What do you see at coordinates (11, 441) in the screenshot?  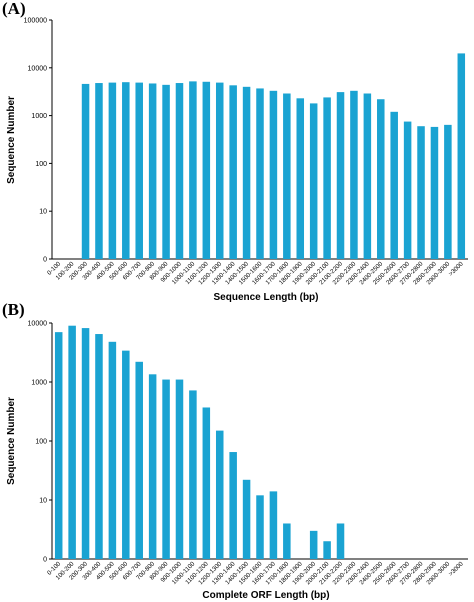 I see `y-axis-title-b: Sequence Number` at bounding box center [11, 441].